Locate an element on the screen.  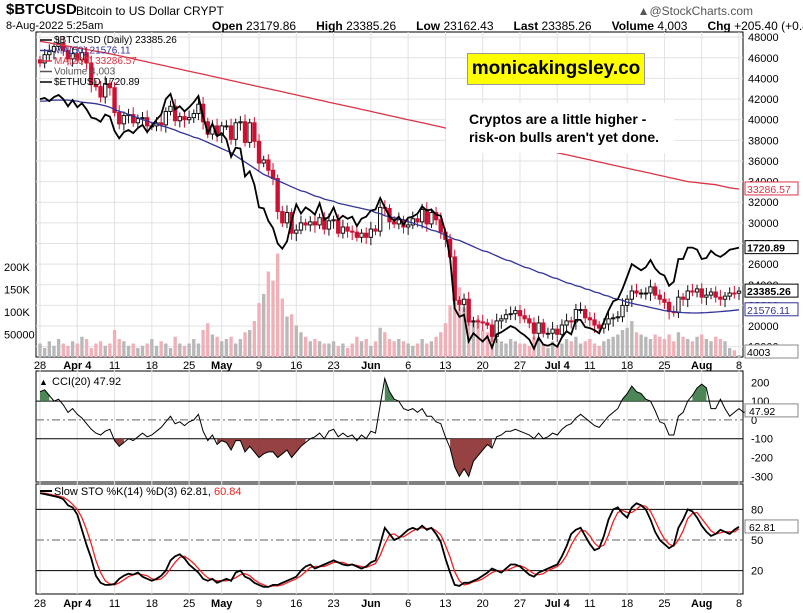
sto-y-tick-label: 20 is located at coordinates (757, 572).